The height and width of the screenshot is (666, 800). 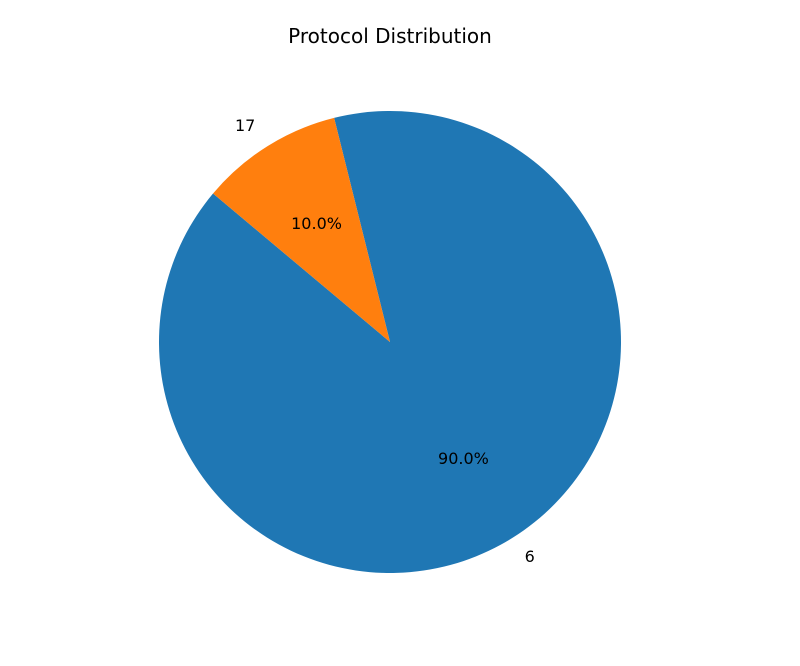 What do you see at coordinates (530, 556) in the screenshot?
I see `slice-label-6: 6` at bounding box center [530, 556].